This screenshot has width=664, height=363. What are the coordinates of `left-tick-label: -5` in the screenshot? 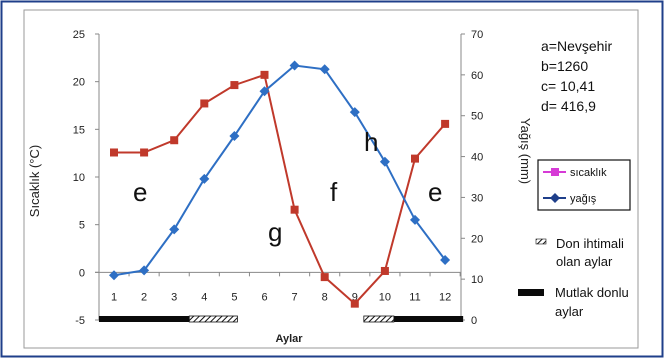 It's located at (80, 321).